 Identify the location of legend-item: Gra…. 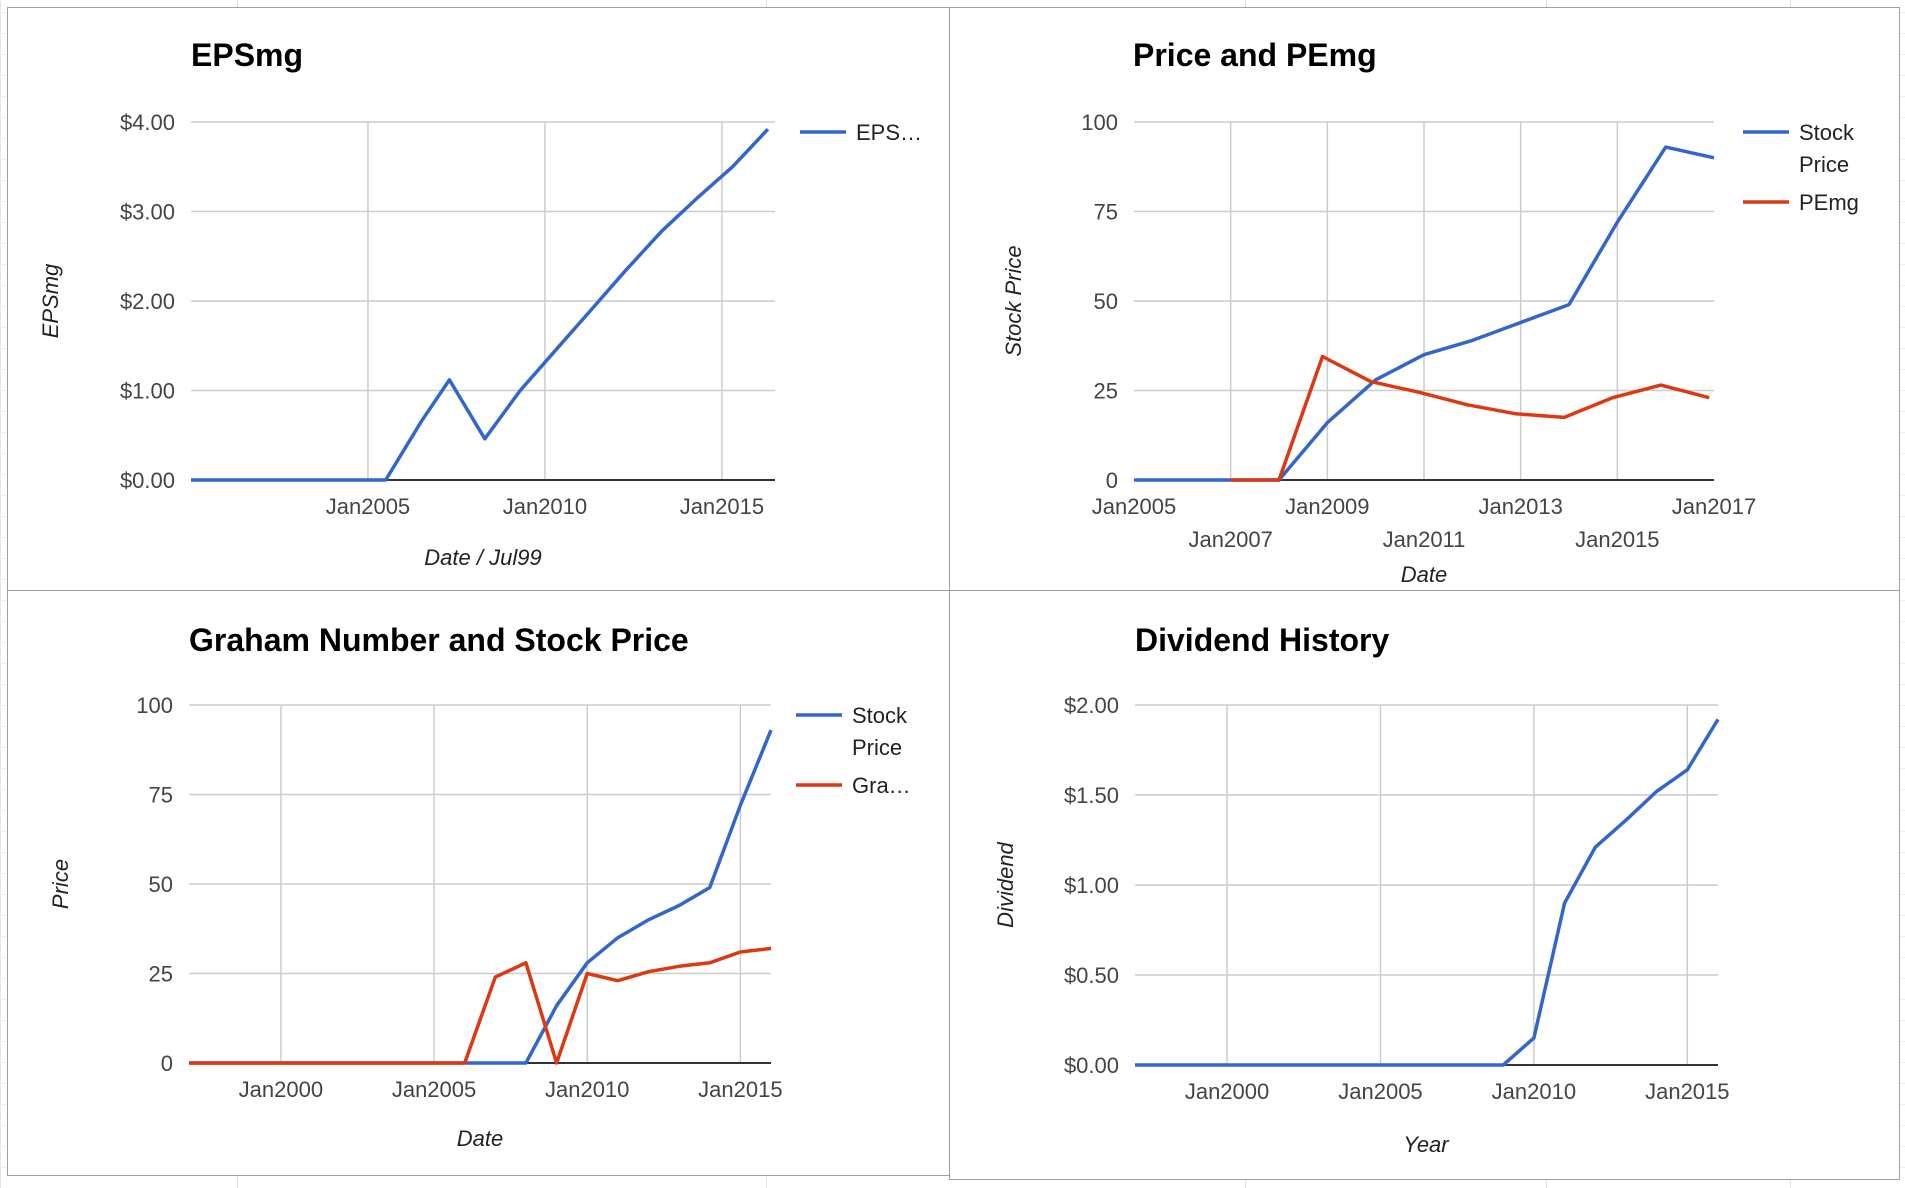
(853, 785).